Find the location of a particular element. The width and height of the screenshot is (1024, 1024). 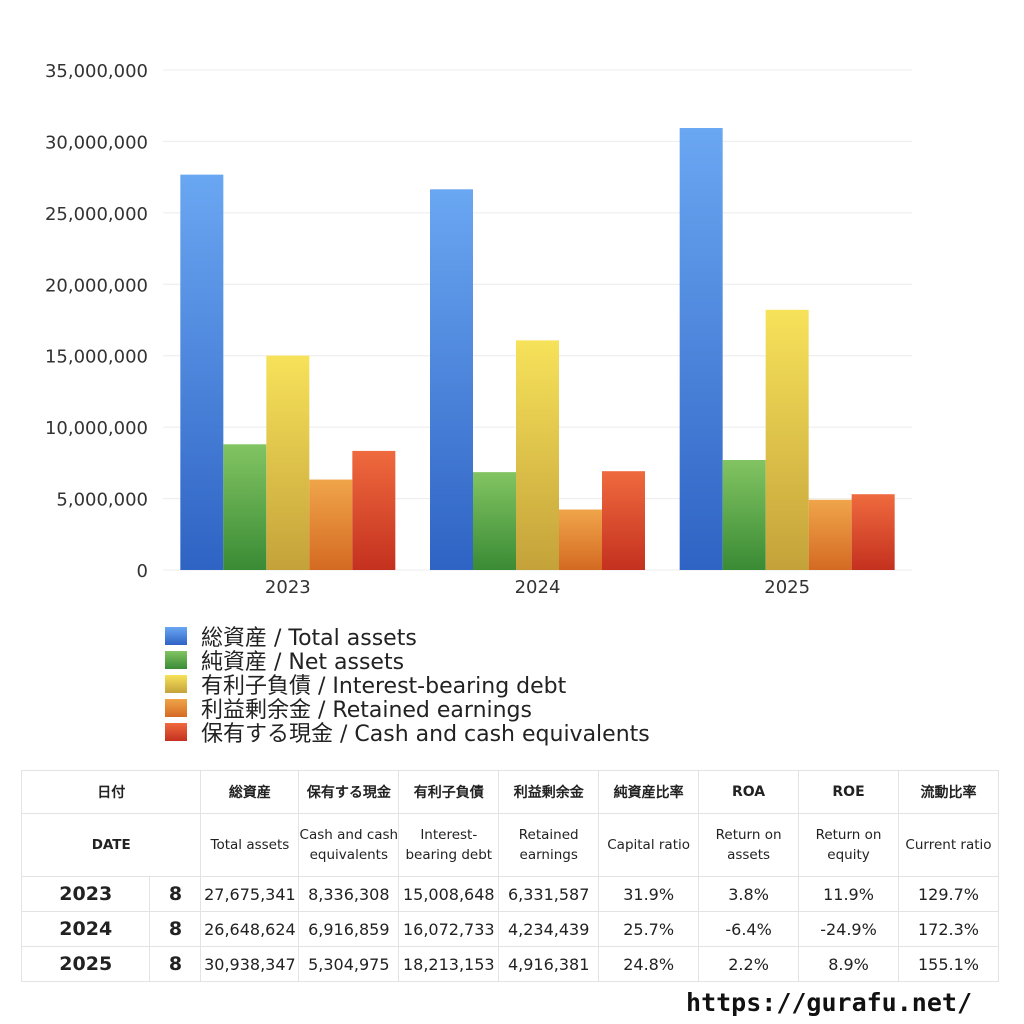

header-capital-ratio-en: Capital ratio is located at coordinates (649, 845).